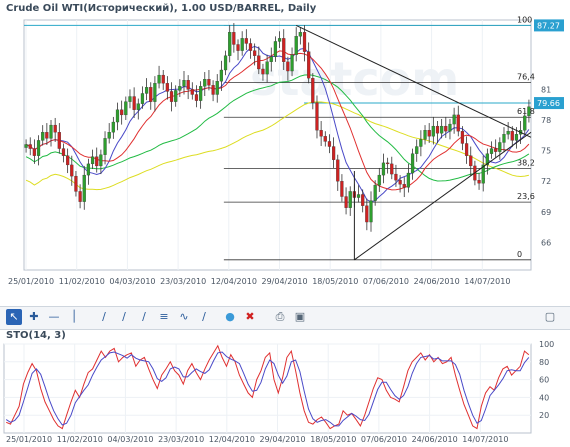 Image resolution: width=570 pixels, height=447 pixels. What do you see at coordinates (548, 103) in the screenshot?
I see `price-tag-label: 79.66` at bounding box center [548, 103].